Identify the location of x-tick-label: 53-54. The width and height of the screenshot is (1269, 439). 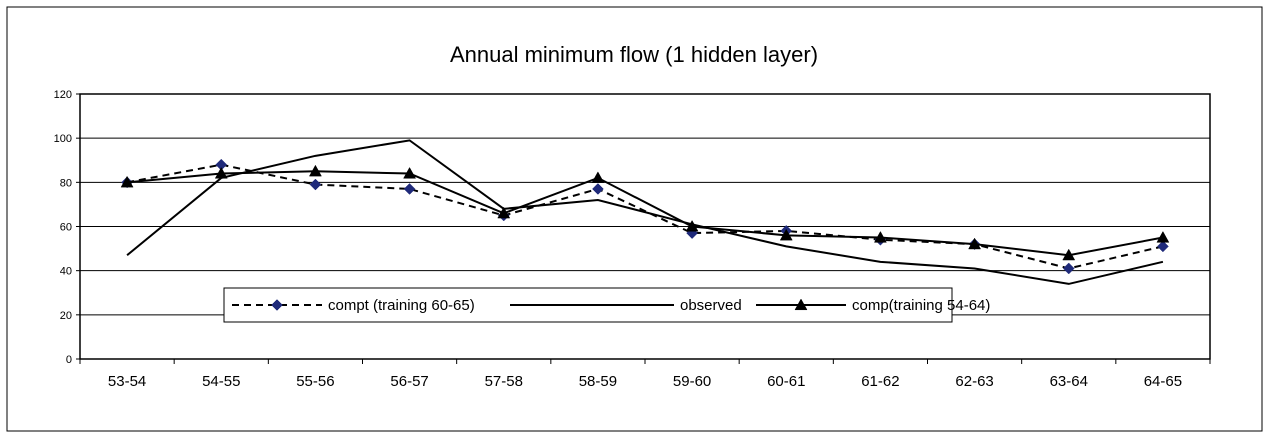
(127, 381).